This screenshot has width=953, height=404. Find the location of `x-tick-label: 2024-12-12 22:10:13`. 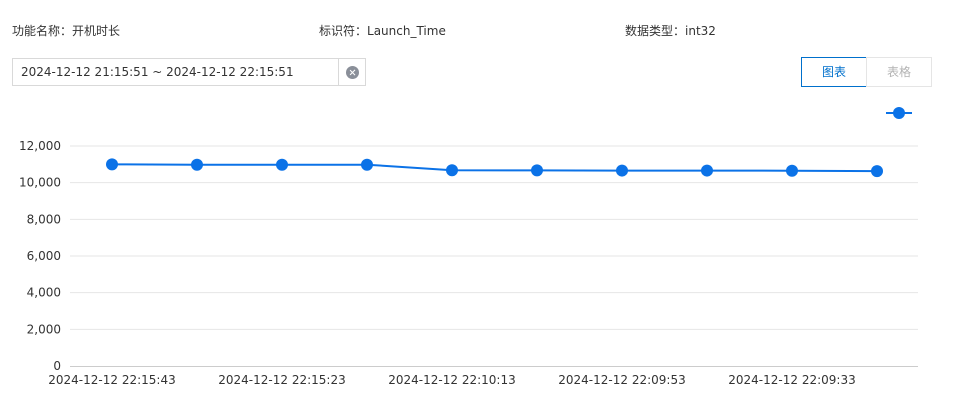

x-tick-label: 2024-12-12 22:10:13 is located at coordinates (451, 380).